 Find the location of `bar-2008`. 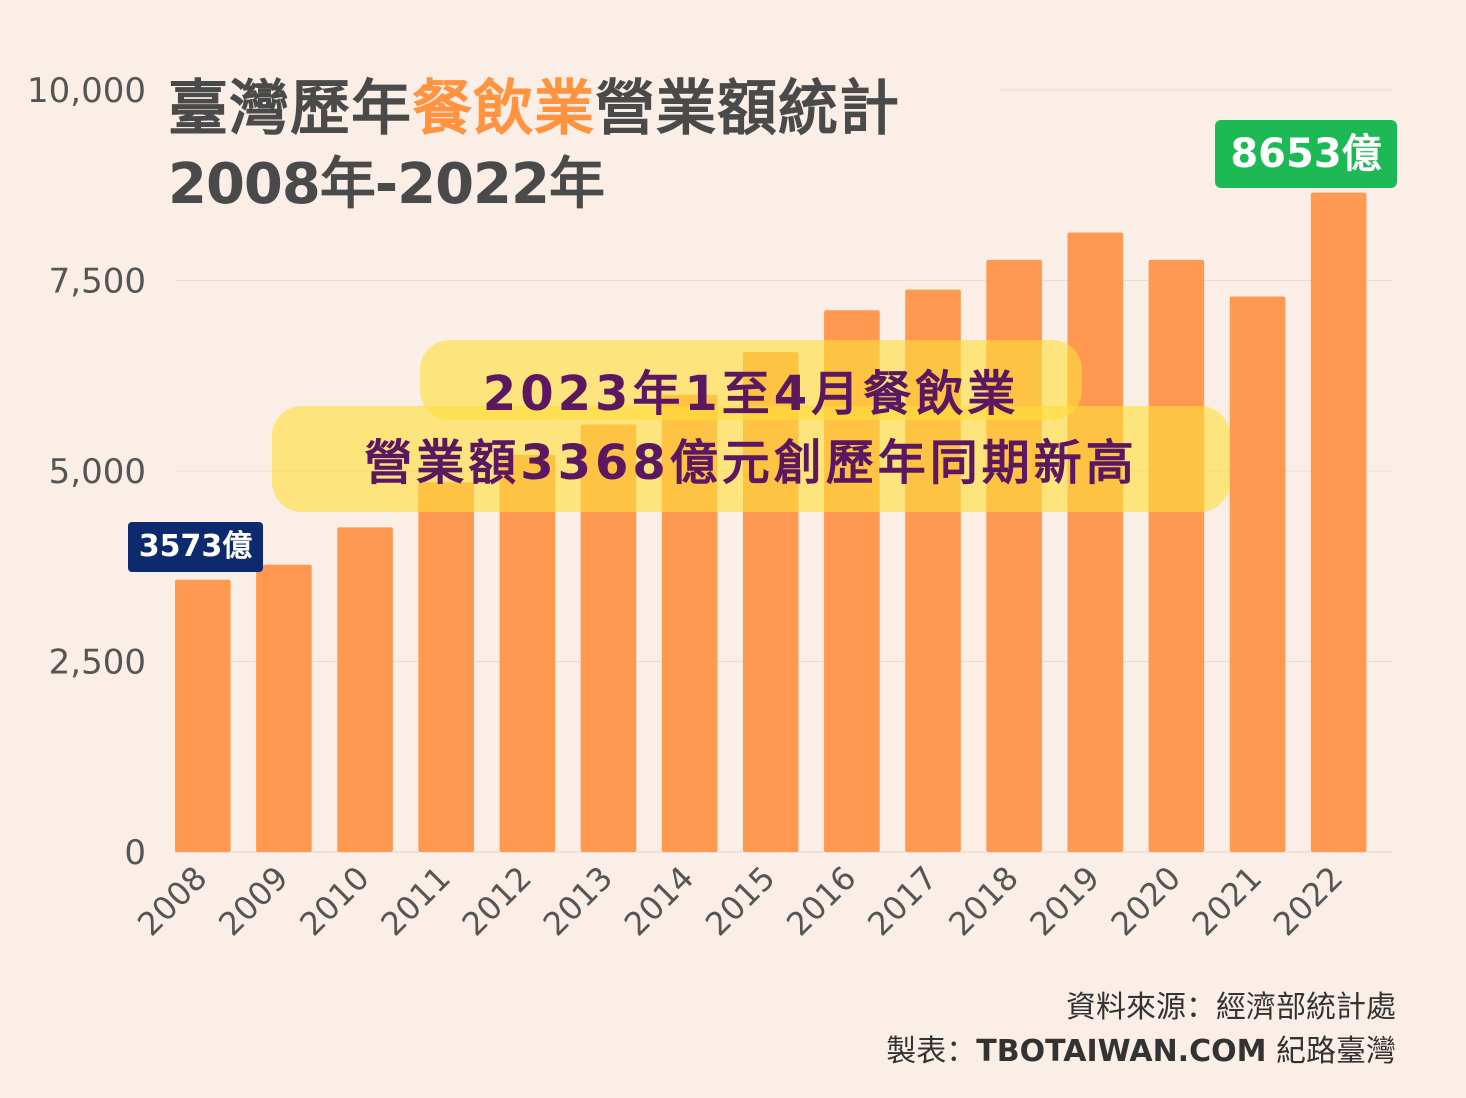

bar-2008 is located at coordinates (203, 715).